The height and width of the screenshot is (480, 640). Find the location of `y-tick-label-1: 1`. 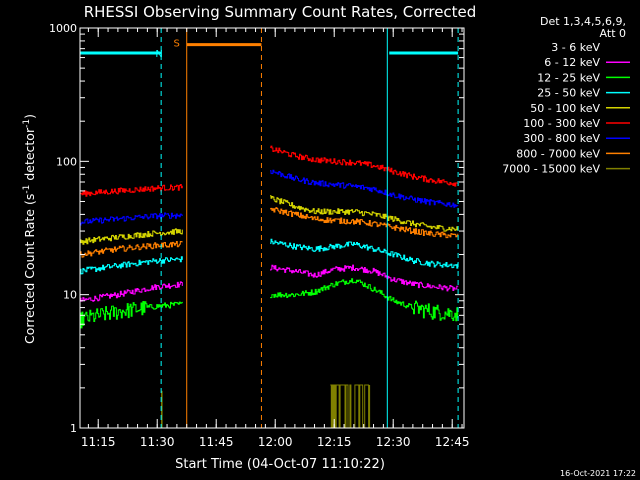

y-tick-label-1: 1 is located at coordinates (73, 428).